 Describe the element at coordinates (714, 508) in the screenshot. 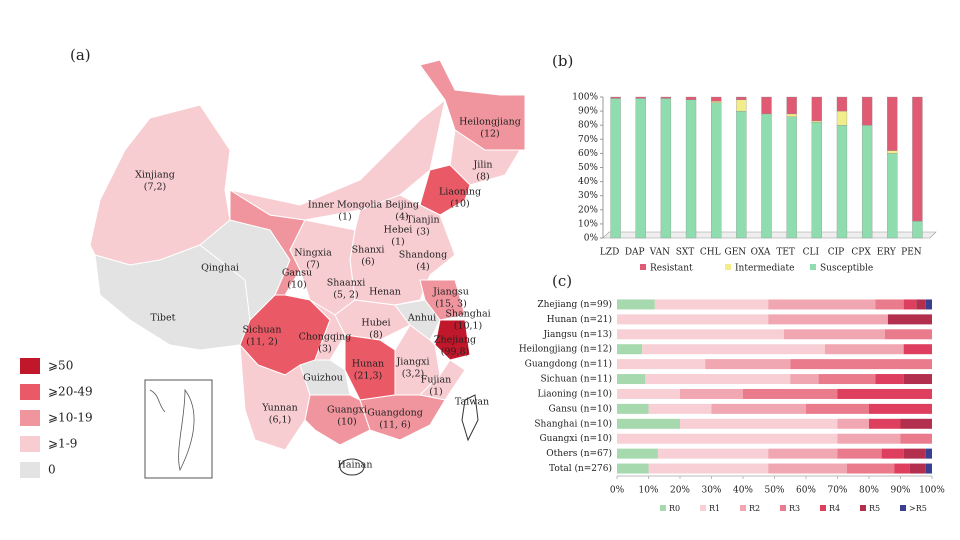

I see `legend-label: R1` at that location.